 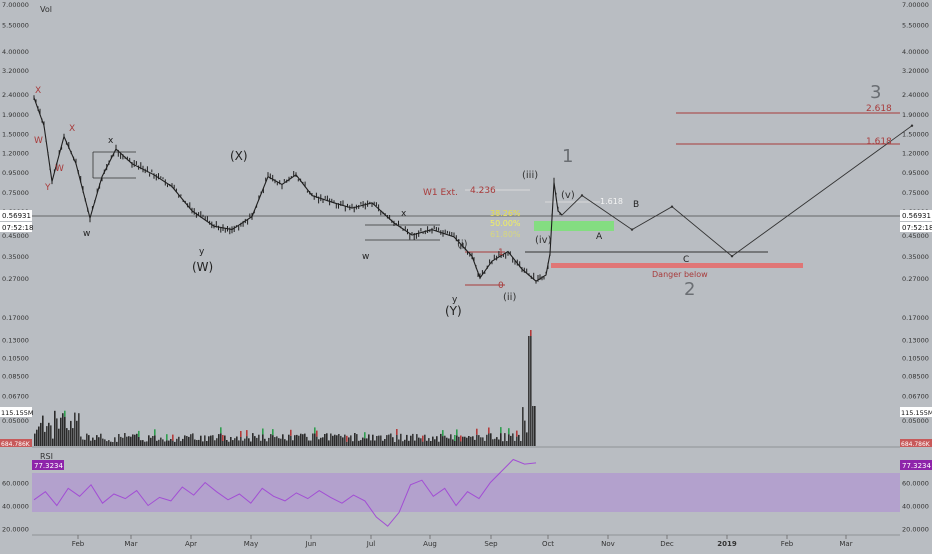 I want to click on label-v: (v), so click(x=568, y=195).